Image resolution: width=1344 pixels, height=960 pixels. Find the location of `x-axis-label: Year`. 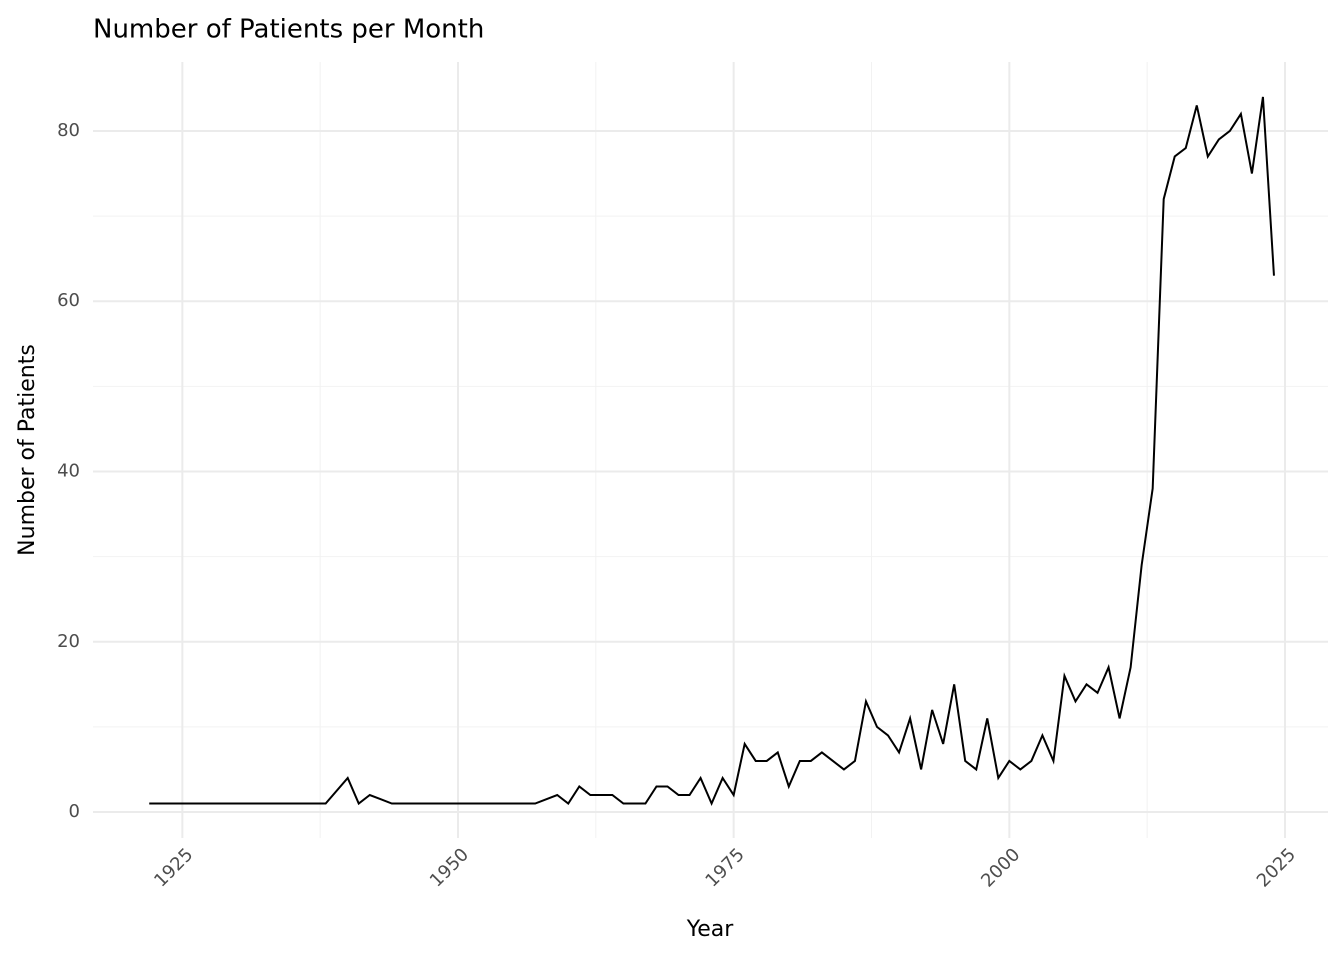

x-axis-label: Year is located at coordinates (710, 929).